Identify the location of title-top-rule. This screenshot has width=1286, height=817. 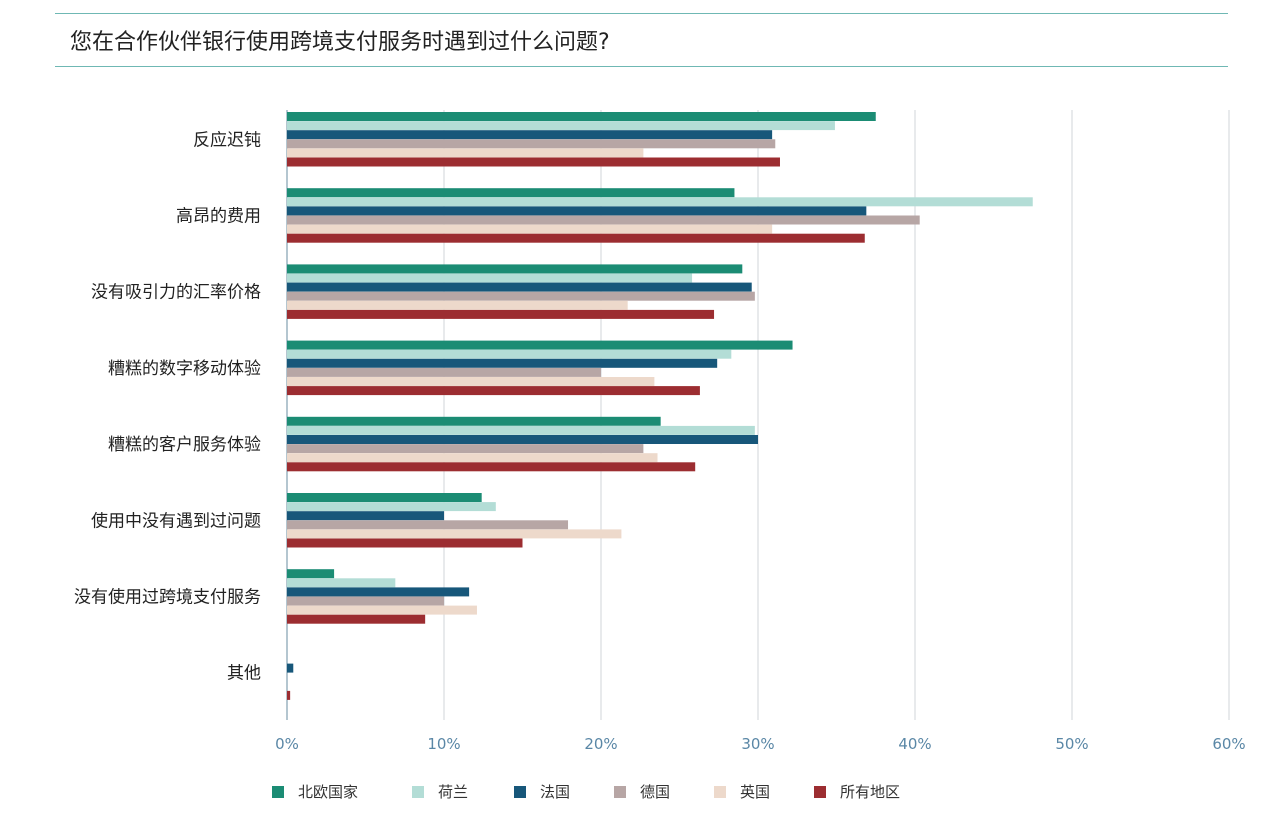
(641, 13).